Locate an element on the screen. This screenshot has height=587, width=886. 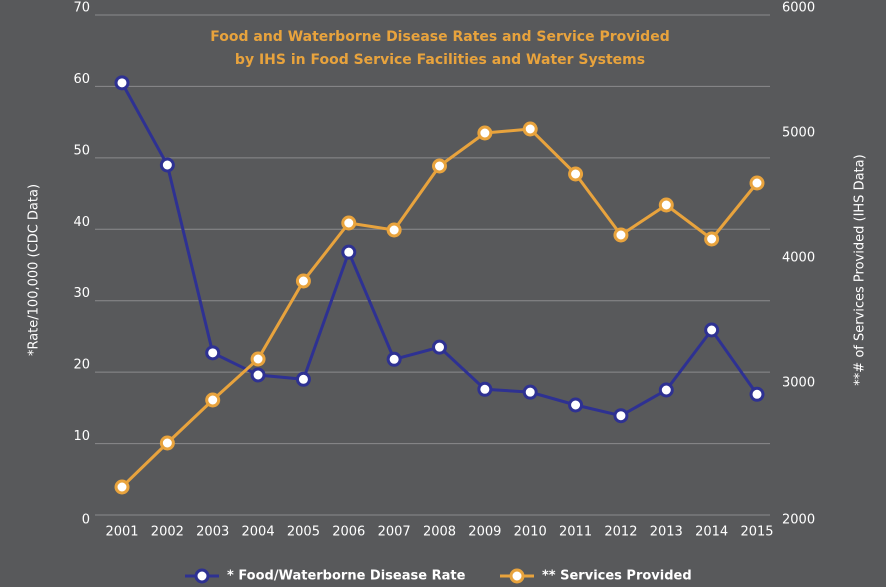
y-tick-label: 60 is located at coordinates (81, 79).